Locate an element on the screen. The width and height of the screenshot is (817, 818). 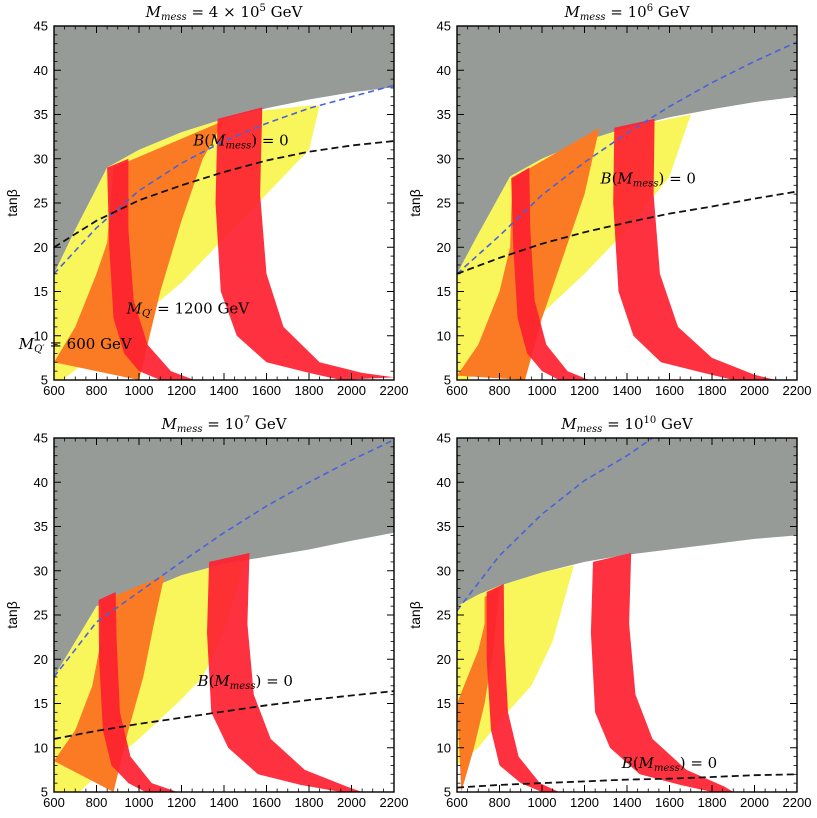
panel-title: Mmess = 106 GeV is located at coordinates (626, 13).